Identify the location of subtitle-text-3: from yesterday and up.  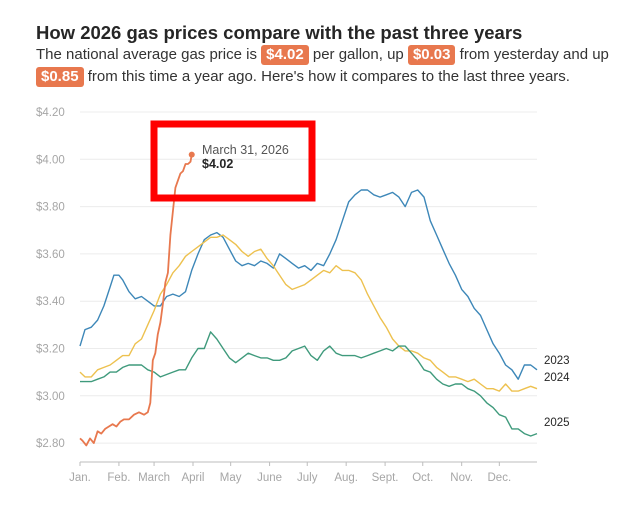
(534, 54).